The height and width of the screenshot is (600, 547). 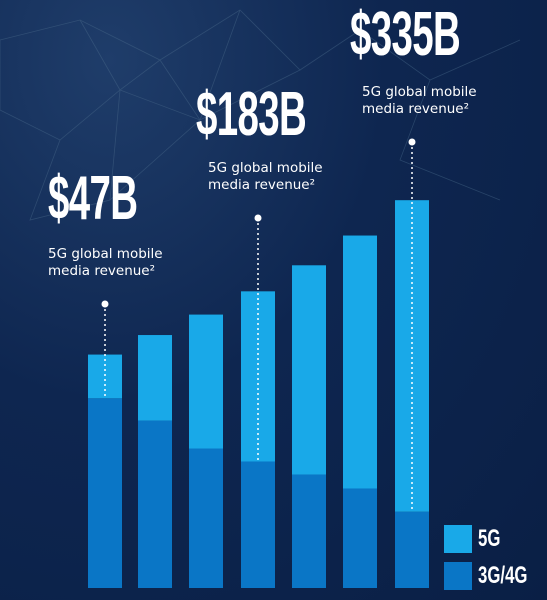 What do you see at coordinates (251, 114) in the screenshot?
I see `value-label: $183B` at bounding box center [251, 114].